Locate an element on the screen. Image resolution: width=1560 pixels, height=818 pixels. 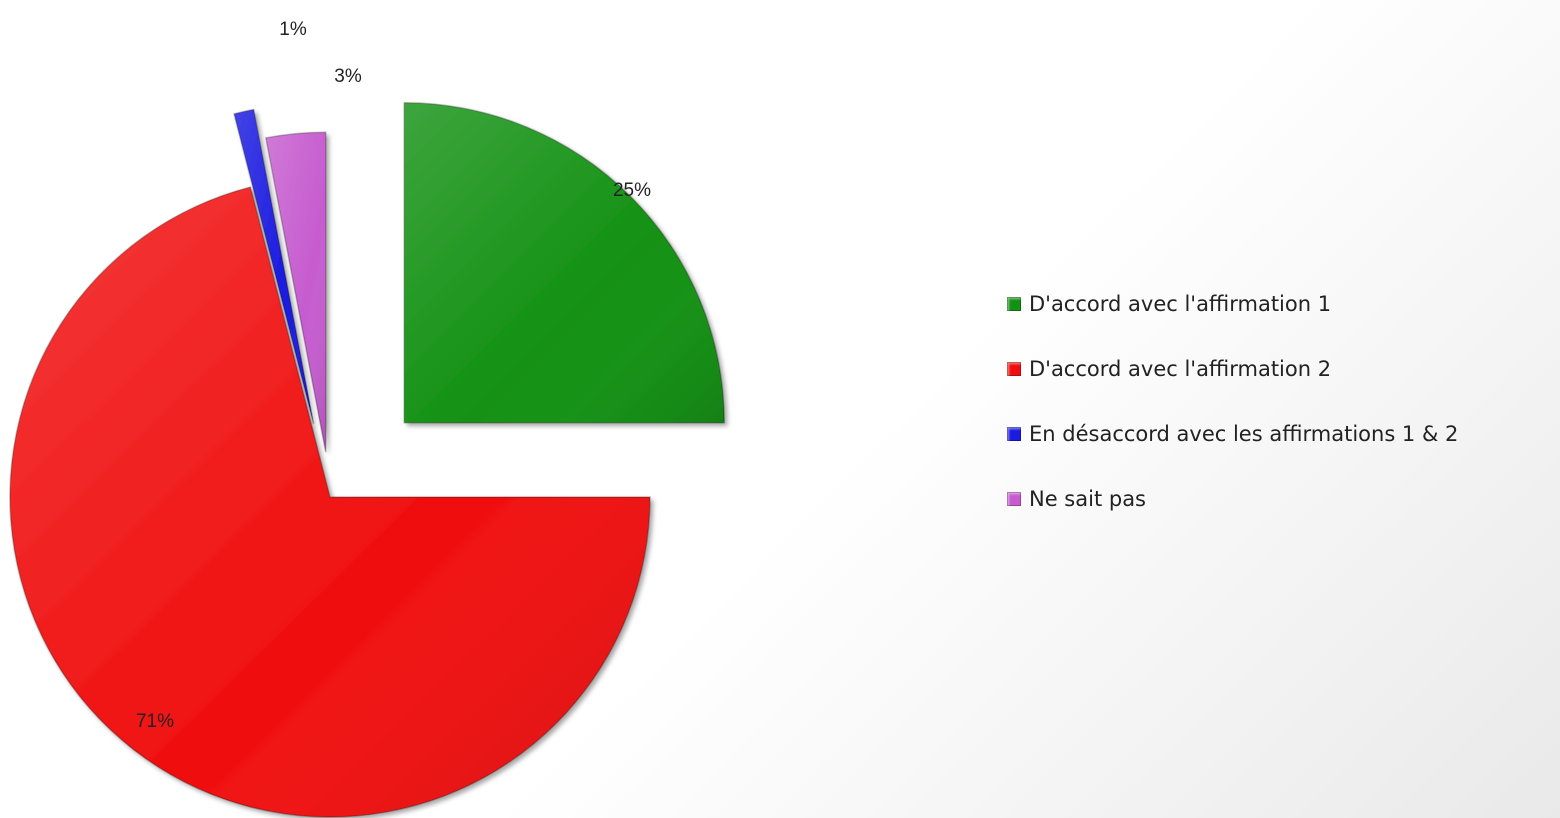
legend-item-desaccord: En désaccord avec les affirmations 1 & 2 is located at coordinates (1232, 434).